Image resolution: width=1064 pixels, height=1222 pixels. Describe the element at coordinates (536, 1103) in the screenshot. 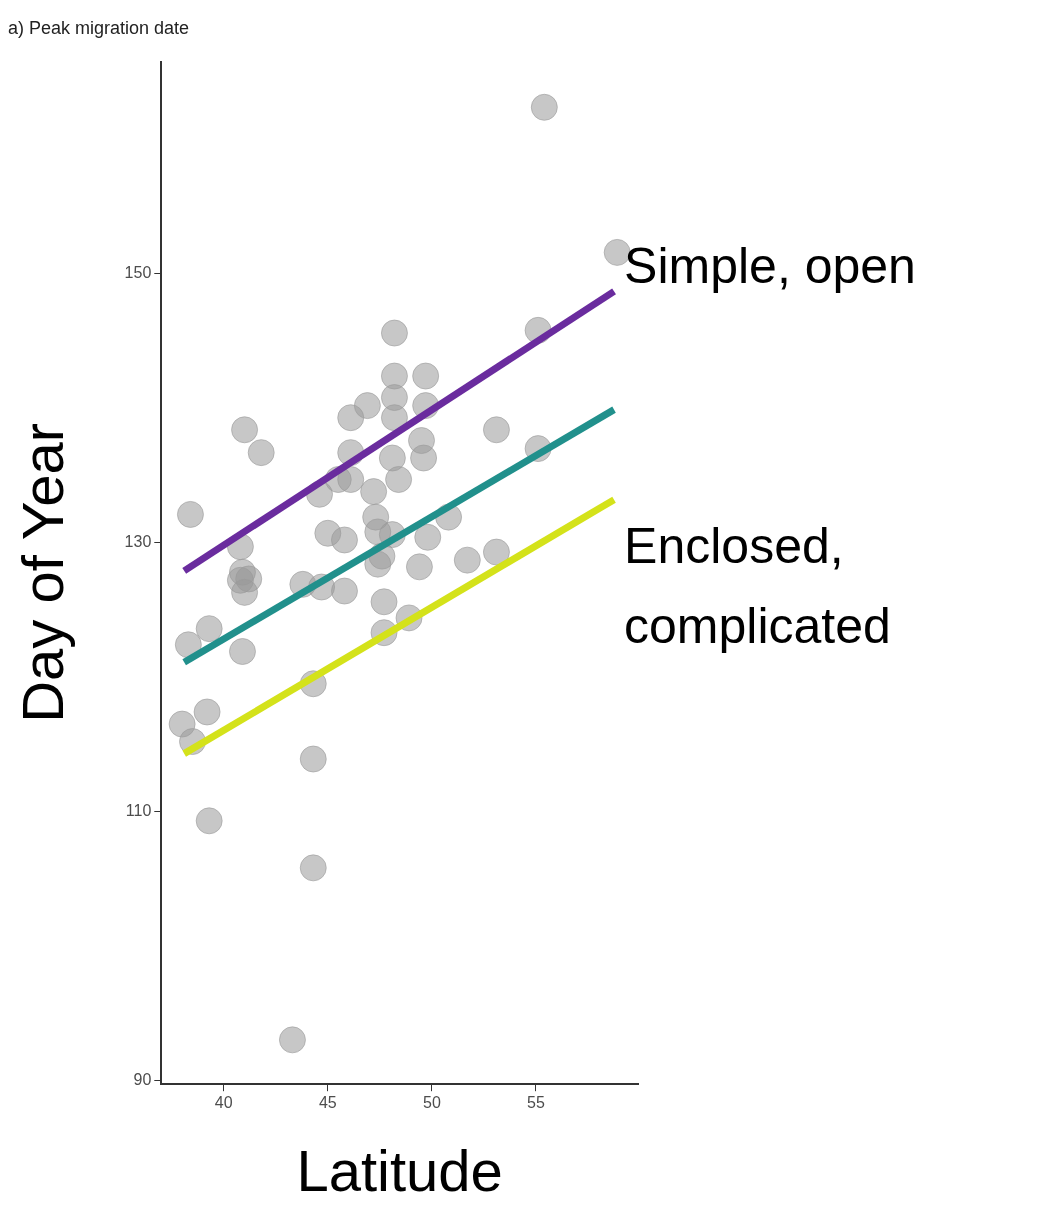

I see `x-tick-label: 55` at that location.